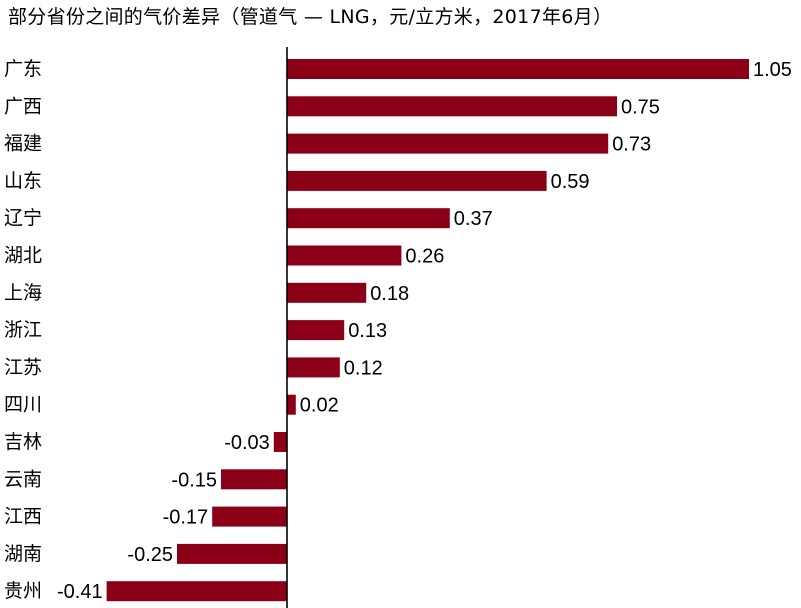  I want to click on category-label: 江苏, so click(23, 367).